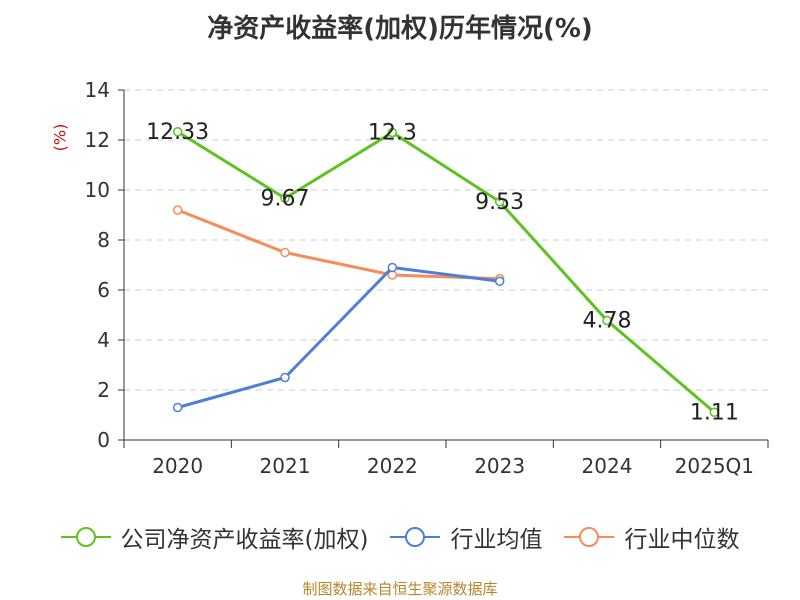 This screenshot has width=800, height=600. What do you see at coordinates (85, 537) in the screenshot?
I see `legend-marker-company-icon` at bounding box center [85, 537].